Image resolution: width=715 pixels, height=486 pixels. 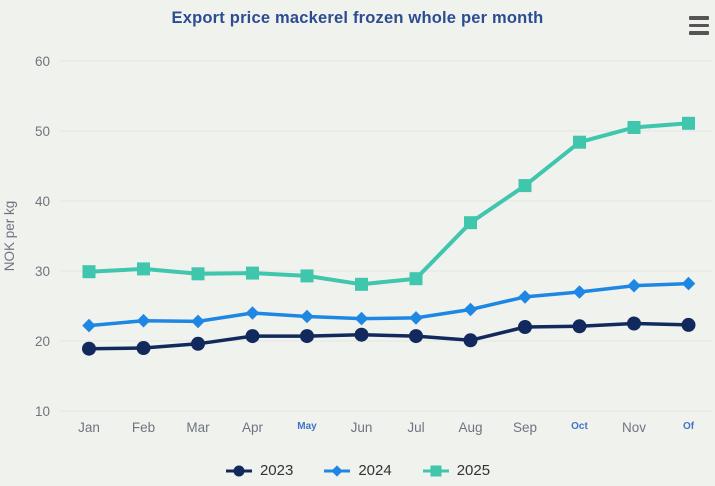 What do you see at coordinates (253, 427) in the screenshot?
I see `x-tick-label: Apr` at bounding box center [253, 427].